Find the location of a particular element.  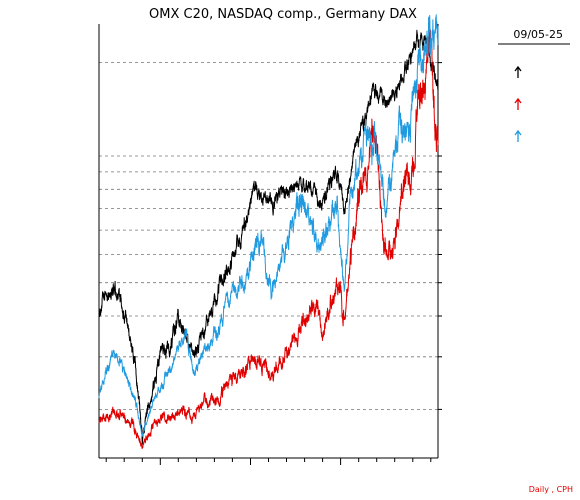

legend is located at coordinates (518, 103).